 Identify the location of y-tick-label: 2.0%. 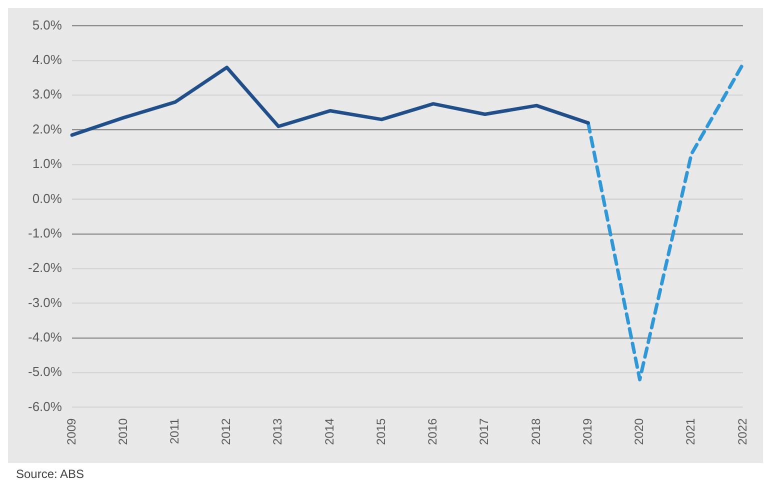
(47, 128).